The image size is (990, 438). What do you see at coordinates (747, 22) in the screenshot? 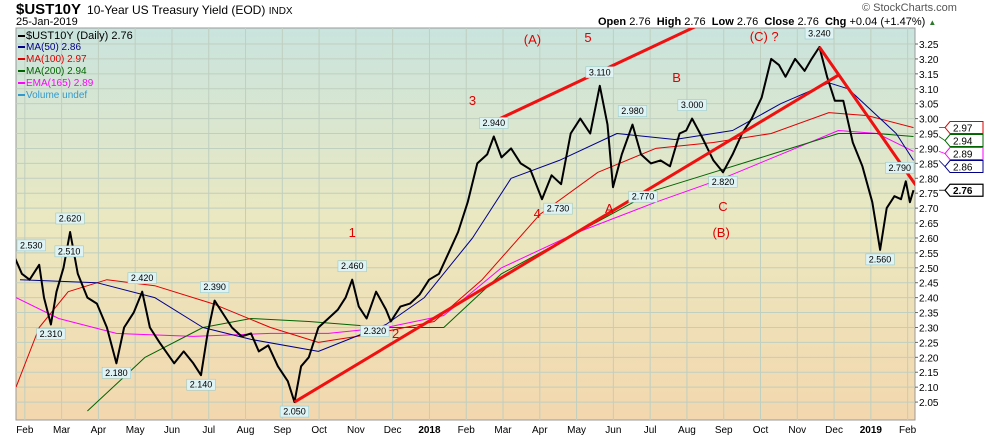
I see `low-value: 2.76` at bounding box center [747, 22].